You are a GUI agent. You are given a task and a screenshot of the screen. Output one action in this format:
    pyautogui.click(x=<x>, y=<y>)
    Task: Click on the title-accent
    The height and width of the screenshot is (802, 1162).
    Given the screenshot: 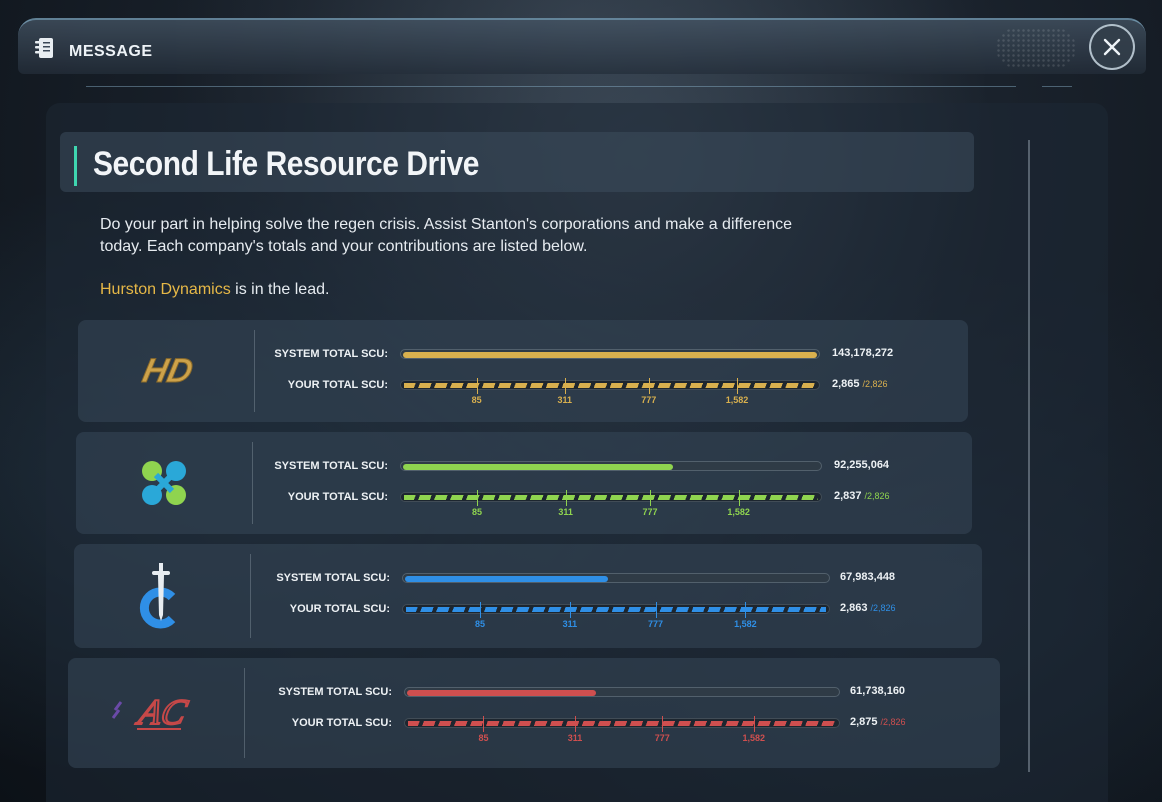 What is the action you would take?
    pyautogui.click(x=75, y=166)
    